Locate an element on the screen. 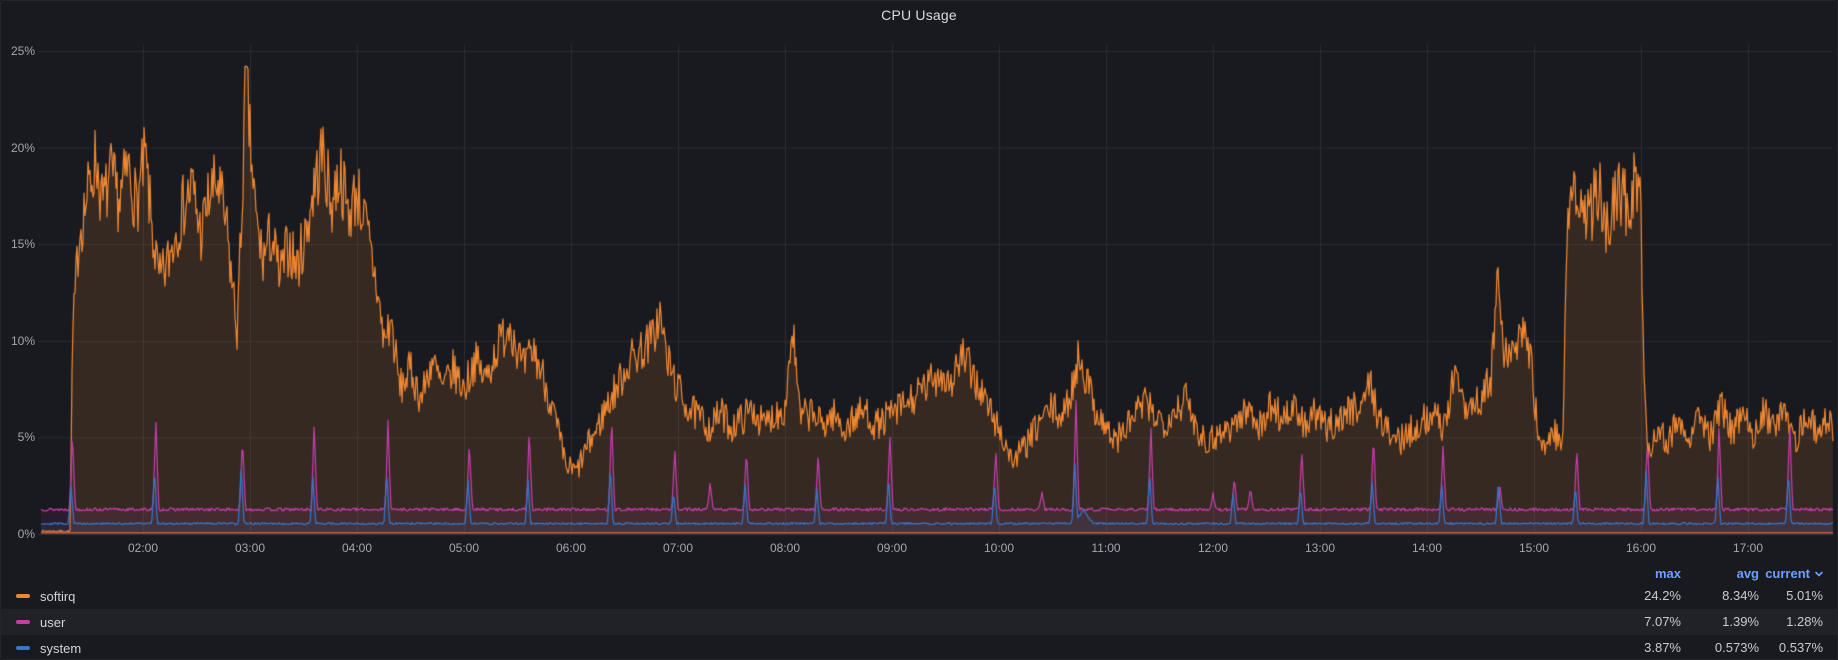 Image resolution: width=1838 pixels, height=660 pixels. legend-label-user: user is located at coordinates (53, 622).